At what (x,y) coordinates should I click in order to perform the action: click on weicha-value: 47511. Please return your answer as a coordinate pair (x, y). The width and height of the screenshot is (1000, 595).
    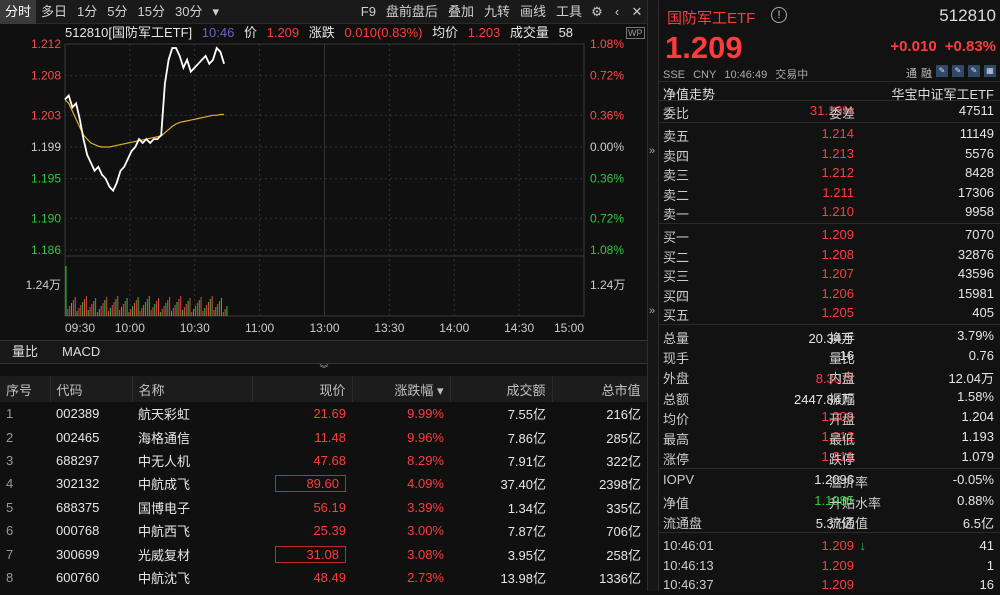
    Looking at the image, I should click on (976, 110).